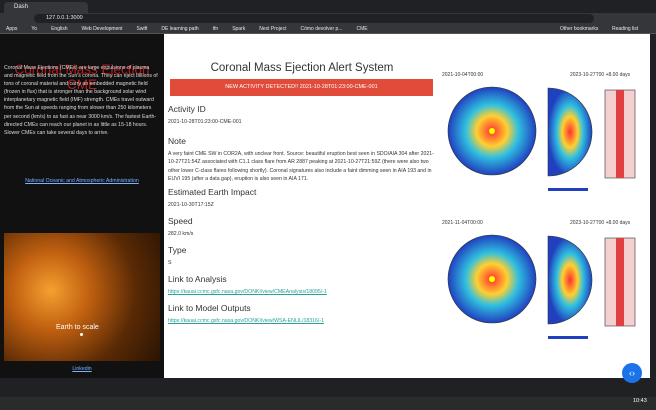  Describe the element at coordinates (579, 29) in the screenshot. I see `other-bookmarks: Other bookmarks` at that location.